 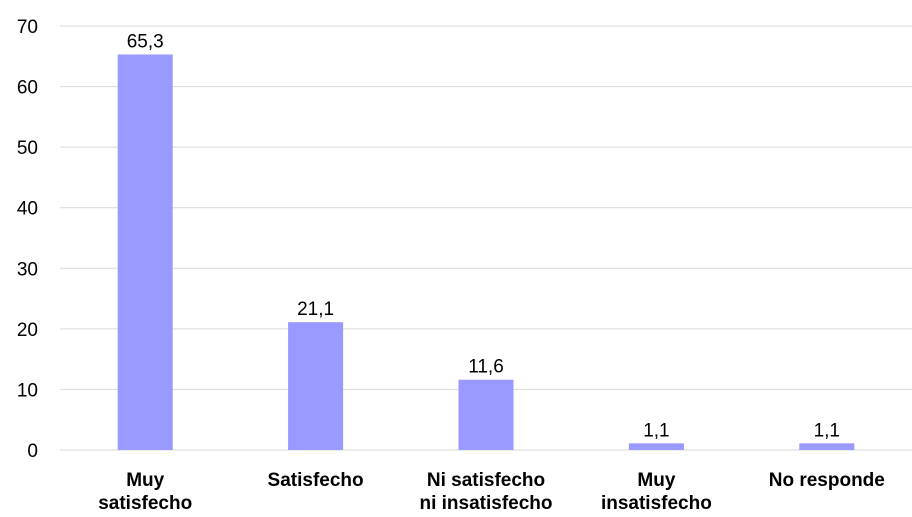 I want to click on y-tick-label: 50, so click(x=27, y=148).